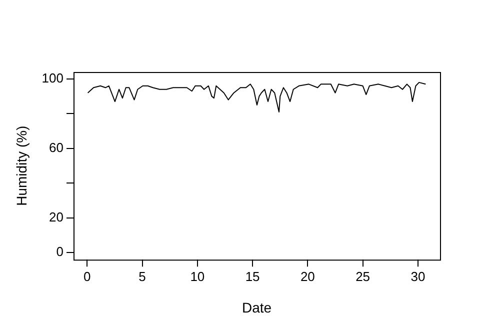 Image resolution: width=480 pixels, height=335 pixels. Describe the element at coordinates (142, 276) in the screenshot. I see `x-tick-label: 5` at that location.